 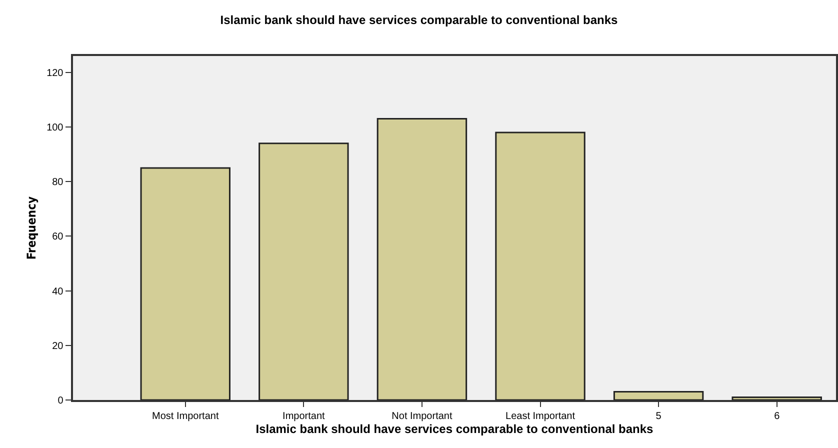 I want to click on x-tick-label: Most Important, so click(x=185, y=416).